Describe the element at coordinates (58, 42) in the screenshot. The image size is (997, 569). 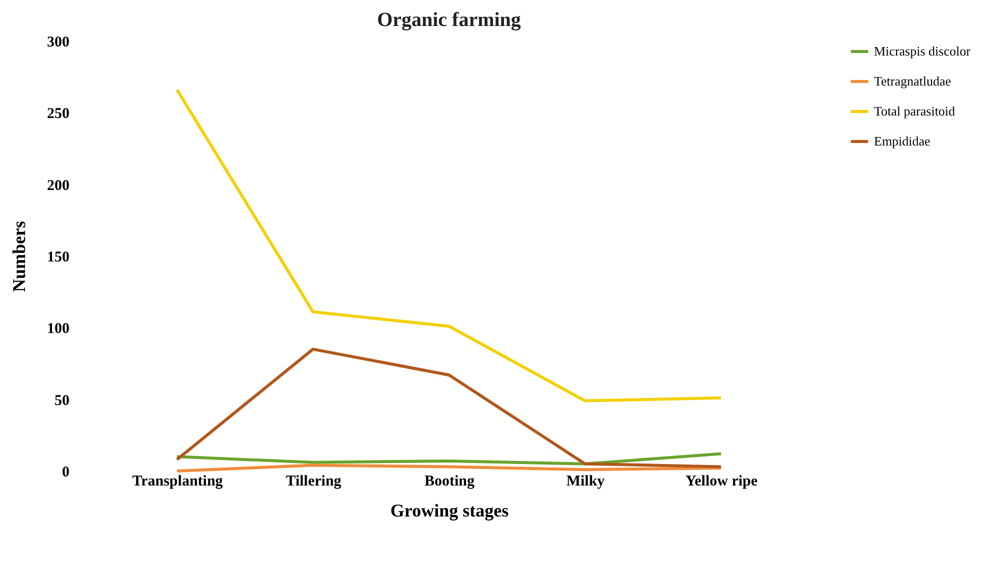
I see `y-tick-label: 300` at that location.